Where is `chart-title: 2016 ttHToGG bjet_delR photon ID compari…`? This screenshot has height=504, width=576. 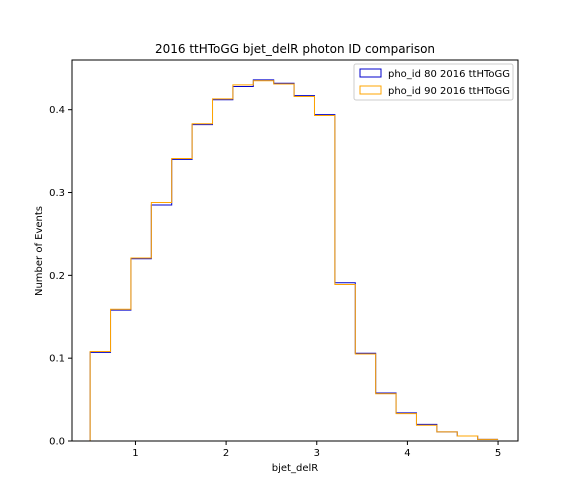
chart-title: 2016 ttHToGG bjet_delR photon ID compari… is located at coordinates (295, 49).